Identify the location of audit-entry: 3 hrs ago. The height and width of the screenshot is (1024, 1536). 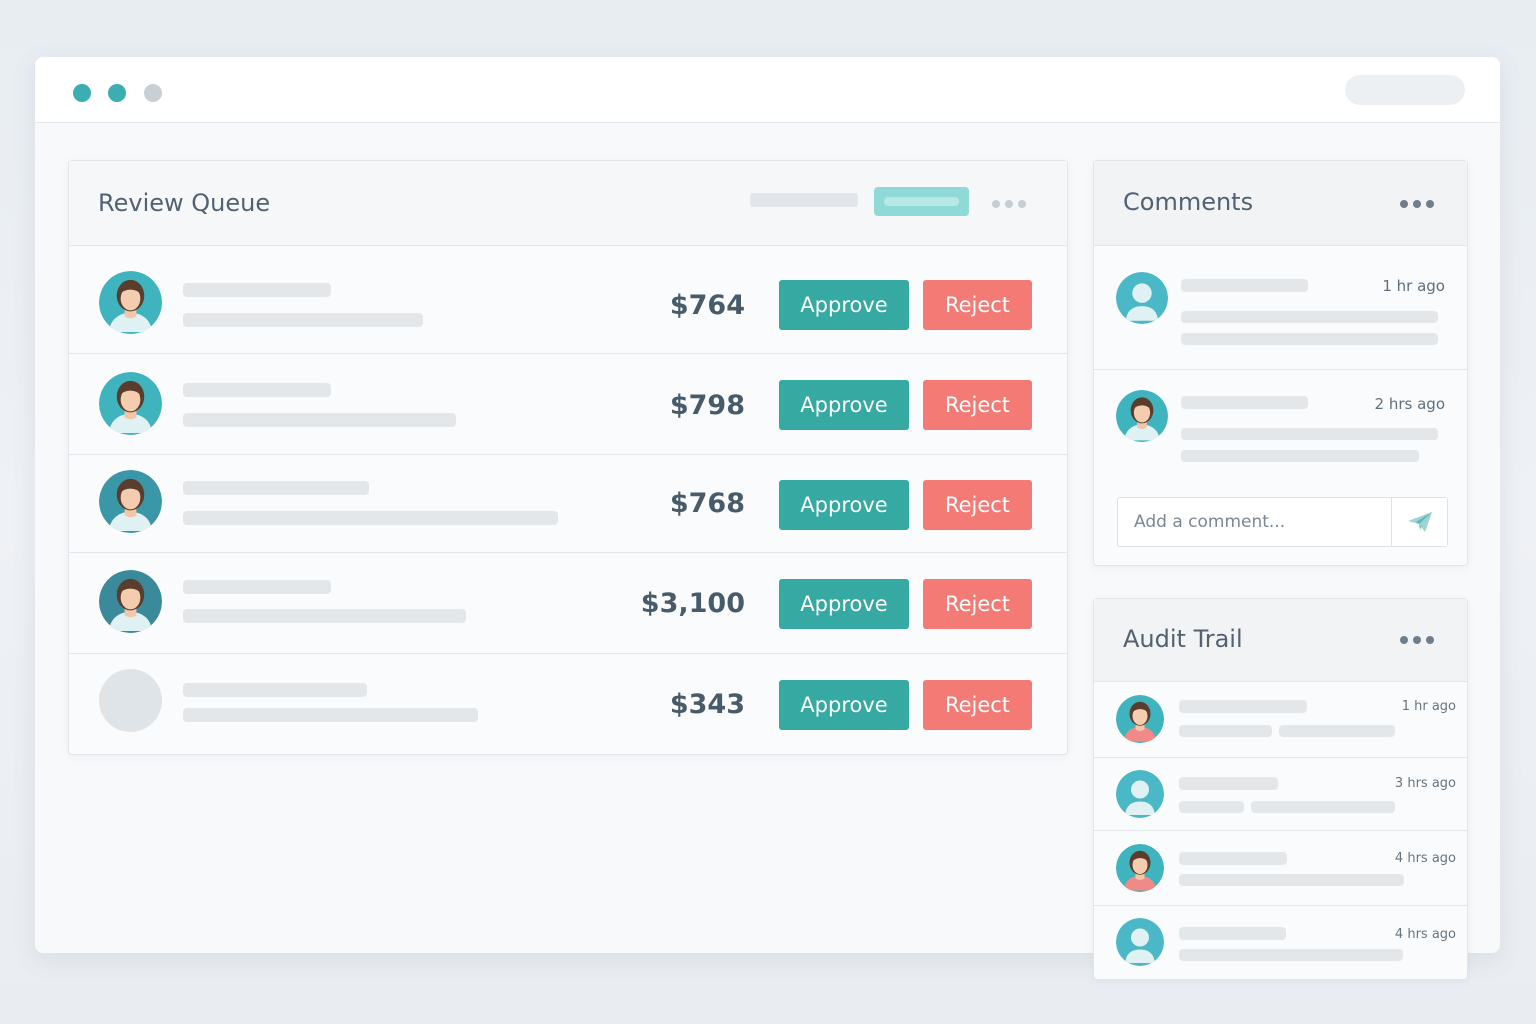
(1280, 794).